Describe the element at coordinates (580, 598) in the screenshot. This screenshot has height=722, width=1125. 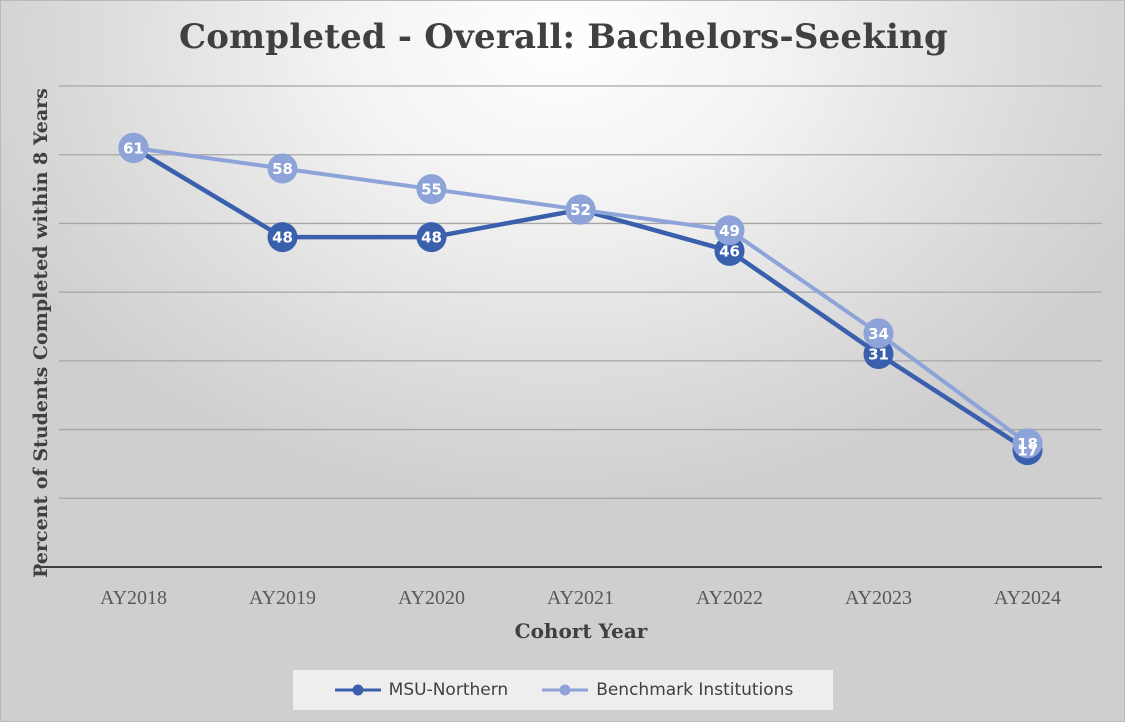
I see `x-tick-label: AY2021` at that location.